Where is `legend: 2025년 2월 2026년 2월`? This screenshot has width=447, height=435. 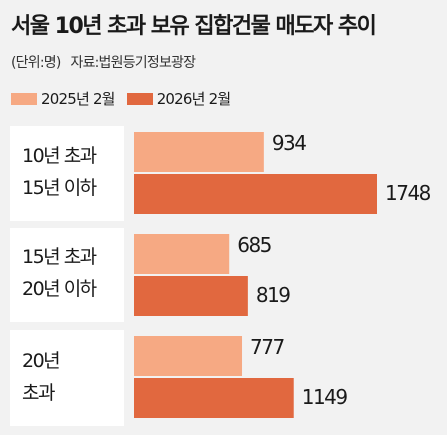 legend: 2025년 2월 2026년 2월 is located at coordinates (126, 98).